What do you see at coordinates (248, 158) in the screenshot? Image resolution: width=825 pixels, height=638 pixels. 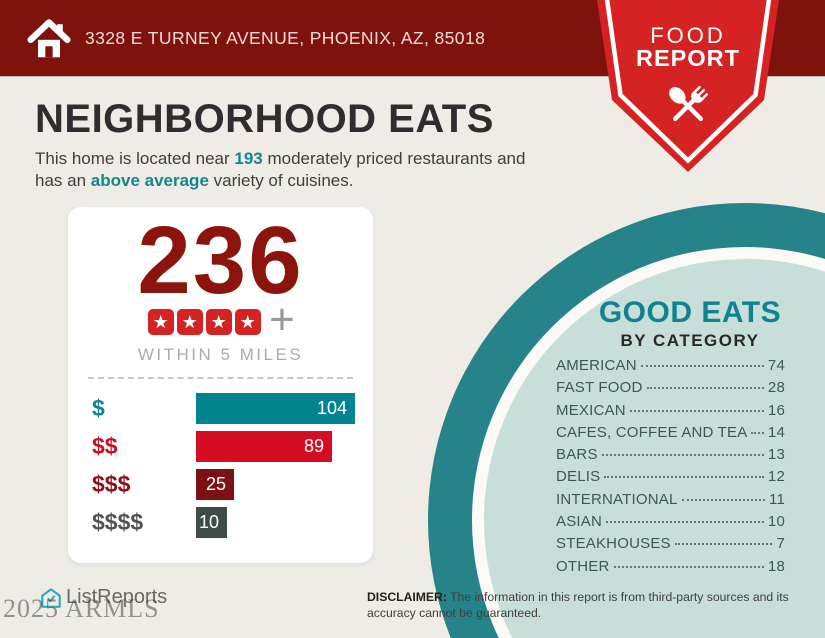 I see `subtitle-accent: 193` at bounding box center [248, 158].